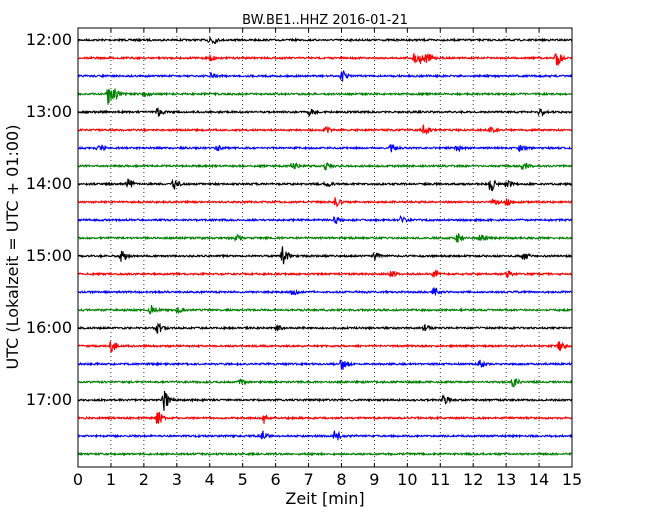 The width and height of the screenshot is (650, 520). Describe the element at coordinates (210, 479) in the screenshot. I see `x-tick-label: 4` at that location.